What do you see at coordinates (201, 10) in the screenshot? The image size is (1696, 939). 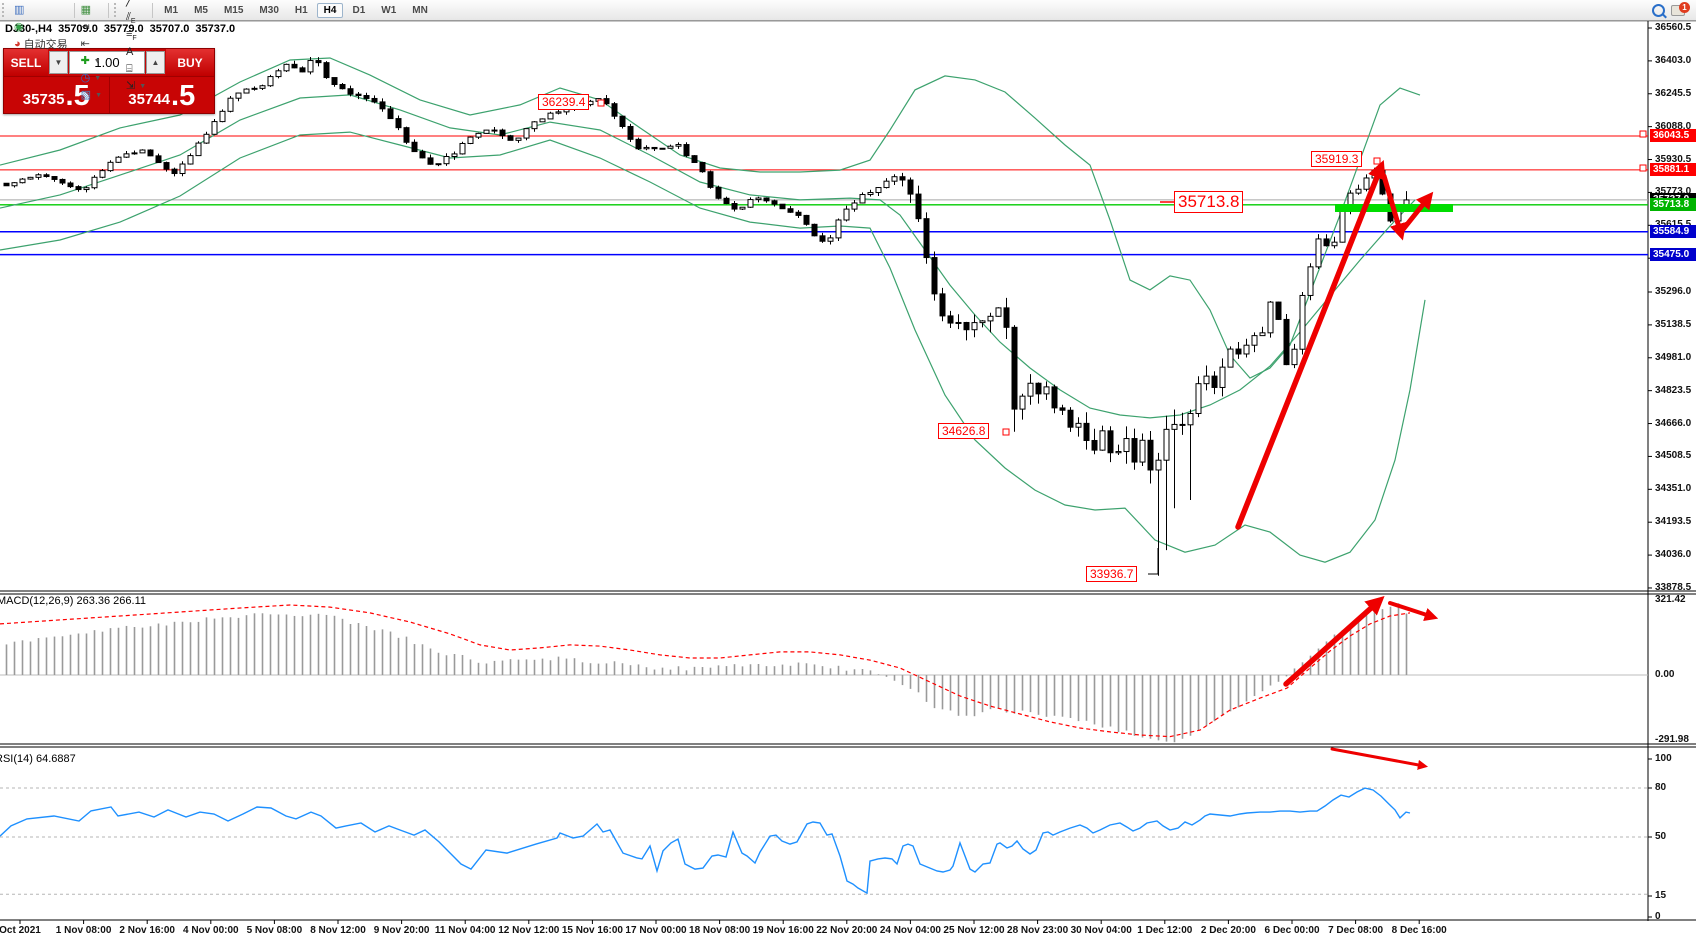 I see `timeframe-m5-button: M5` at bounding box center [201, 10].